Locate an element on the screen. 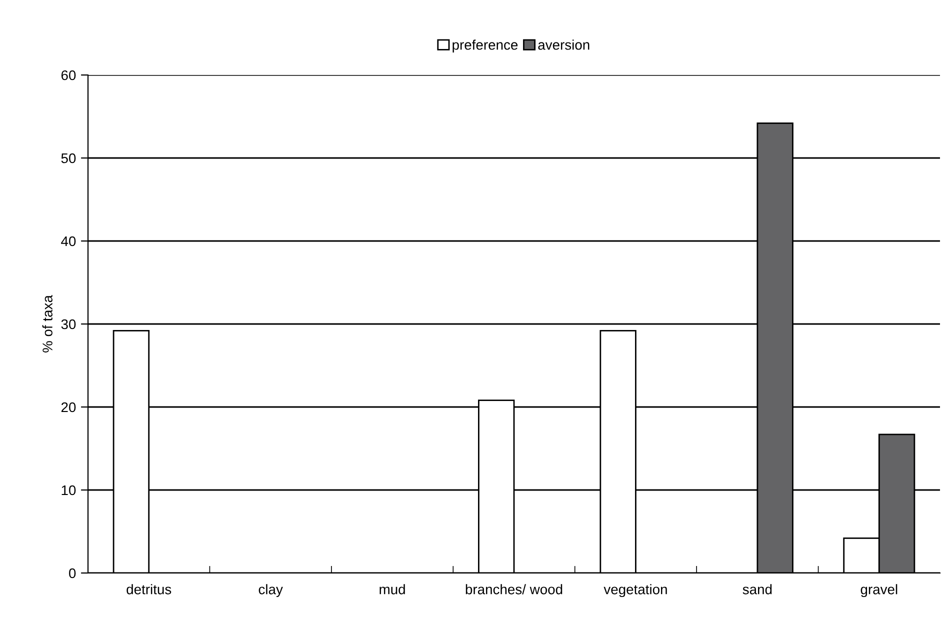 This screenshot has width=951, height=631. y-tick-label: 30 is located at coordinates (68, 324).